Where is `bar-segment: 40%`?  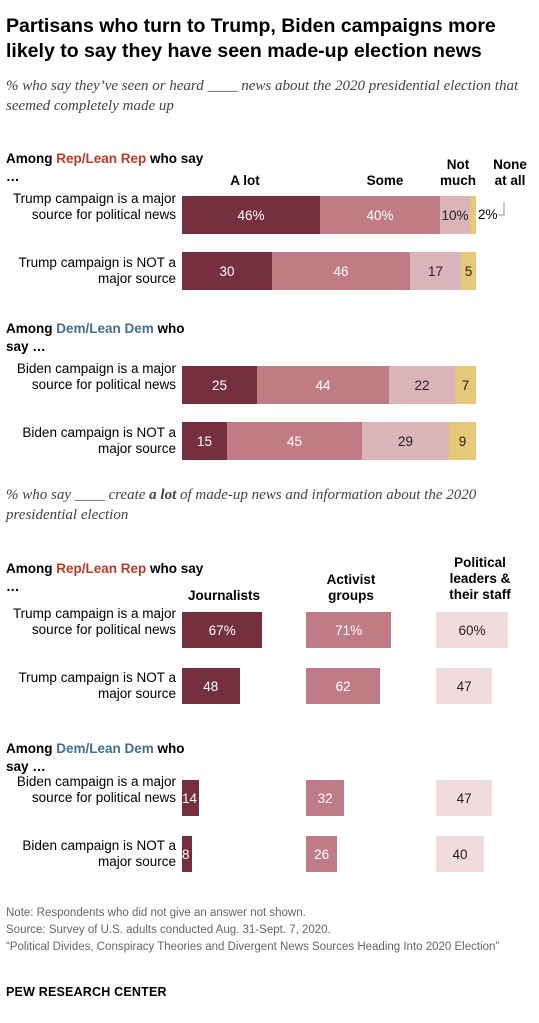 bar-segment: 40% is located at coordinates (380, 215).